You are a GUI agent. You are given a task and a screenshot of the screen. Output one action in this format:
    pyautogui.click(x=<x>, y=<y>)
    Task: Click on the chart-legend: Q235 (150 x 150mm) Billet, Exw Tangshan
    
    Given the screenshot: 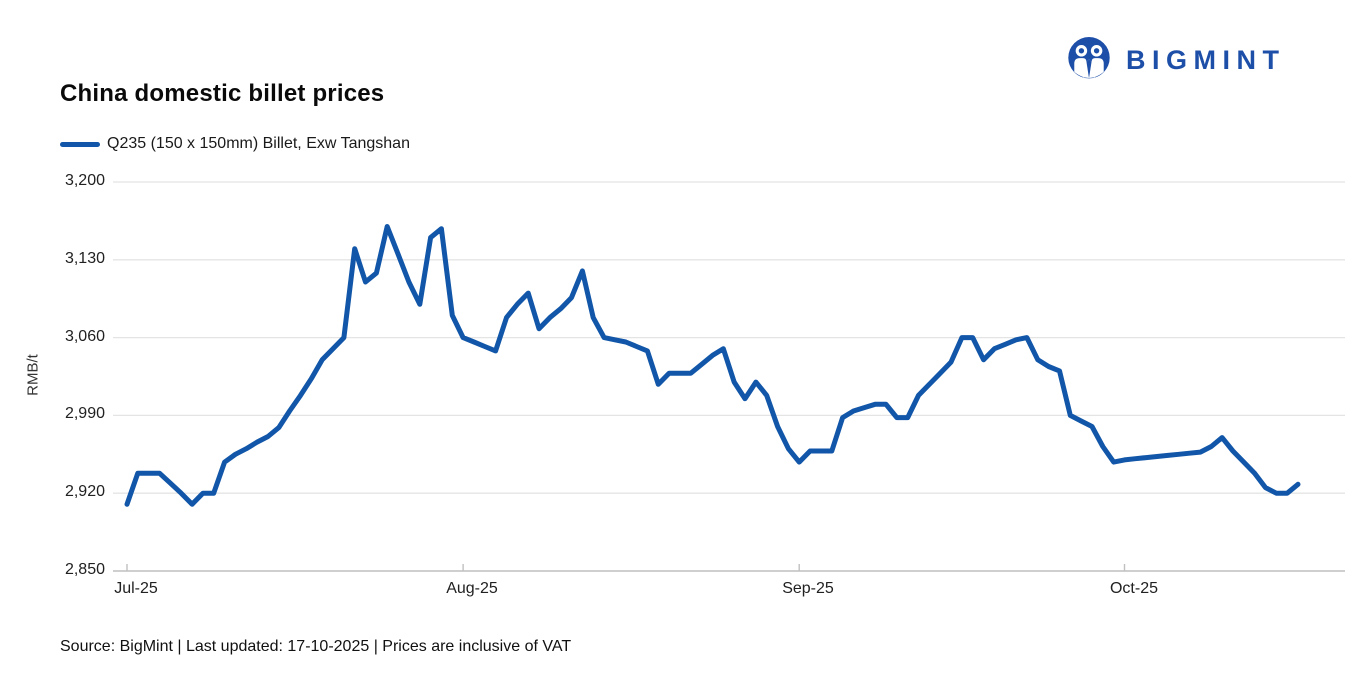 What is the action you would take?
    pyautogui.click(x=235, y=144)
    